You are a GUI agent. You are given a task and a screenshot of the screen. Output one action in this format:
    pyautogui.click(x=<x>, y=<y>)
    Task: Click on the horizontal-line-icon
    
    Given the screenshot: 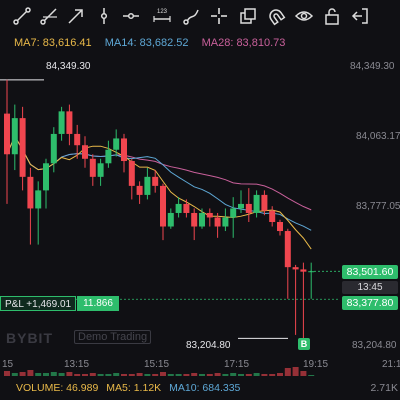 What is the action you would take?
    pyautogui.click(x=130, y=16)
    